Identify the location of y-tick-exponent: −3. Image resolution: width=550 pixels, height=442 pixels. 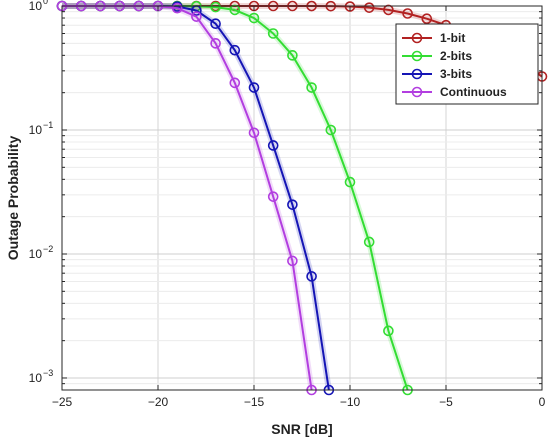
(48, 373).